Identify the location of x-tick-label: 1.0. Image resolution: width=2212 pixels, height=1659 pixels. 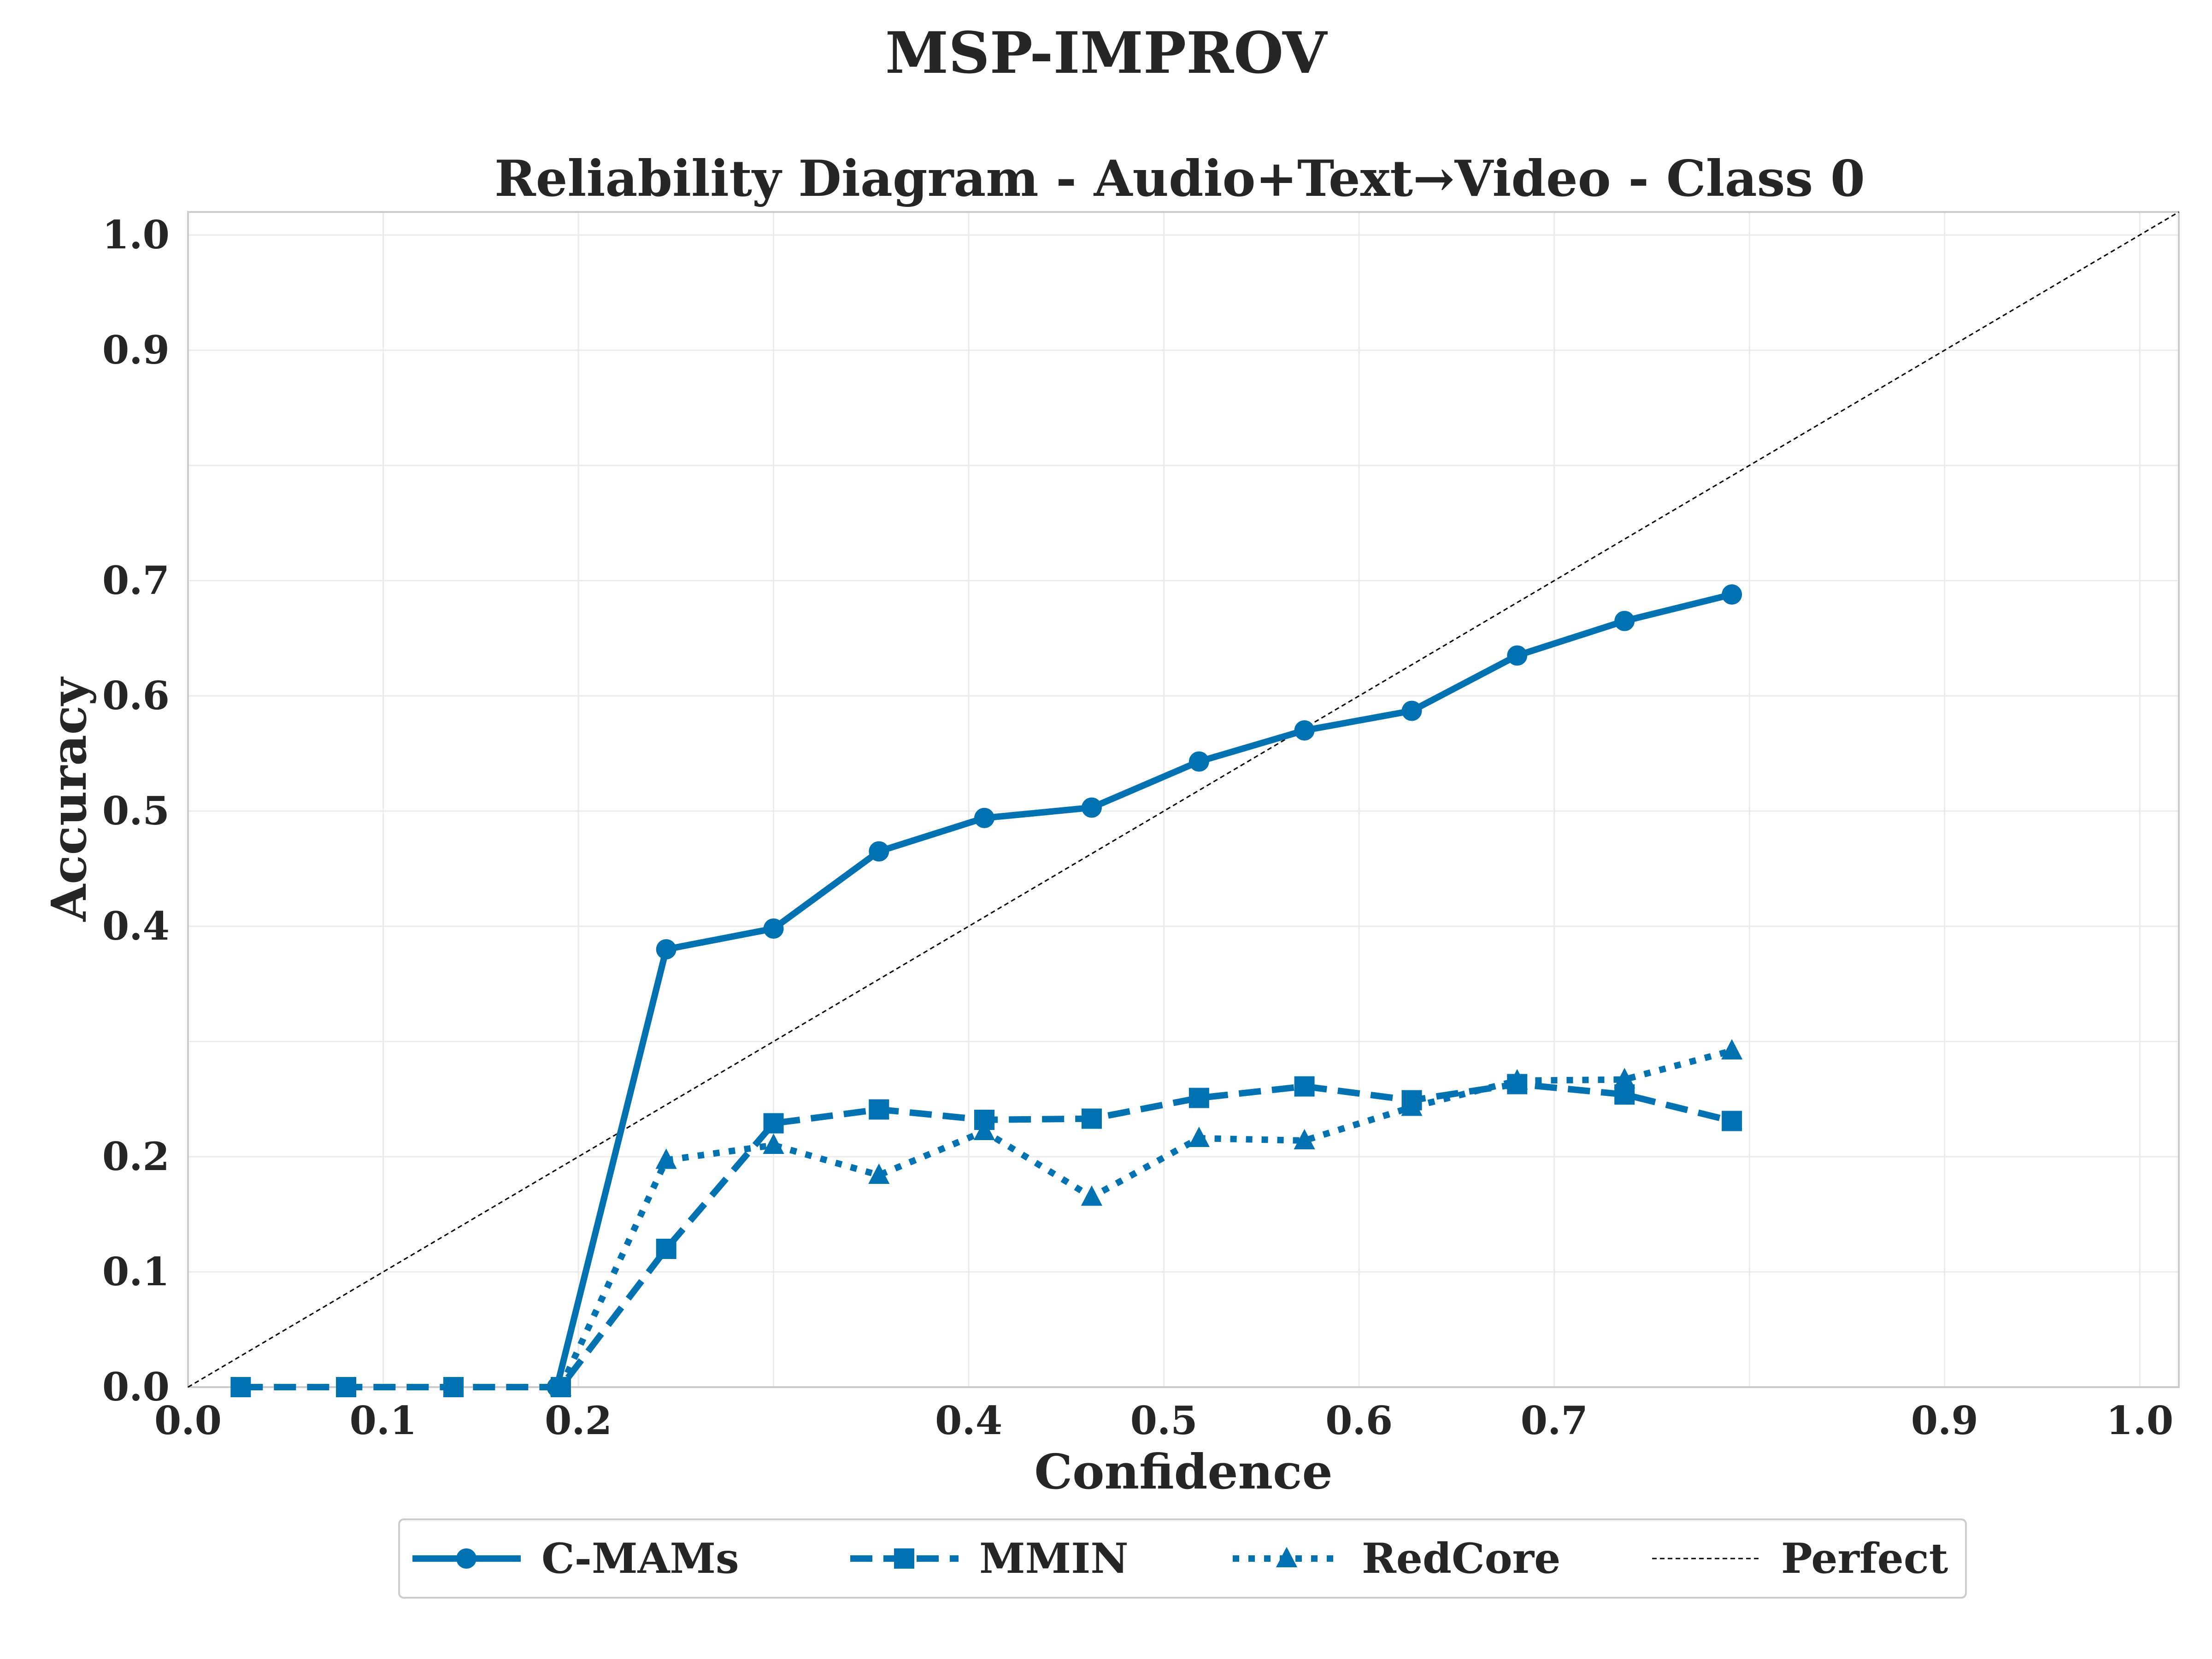
(2139, 1420).